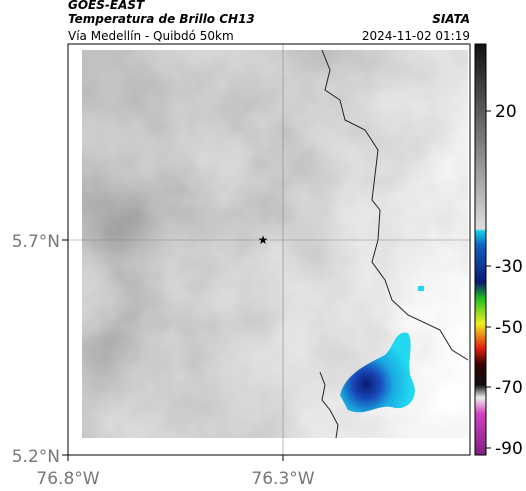  What do you see at coordinates (263, 240) in the screenshot?
I see `city-marker: ★` at bounding box center [263, 240].